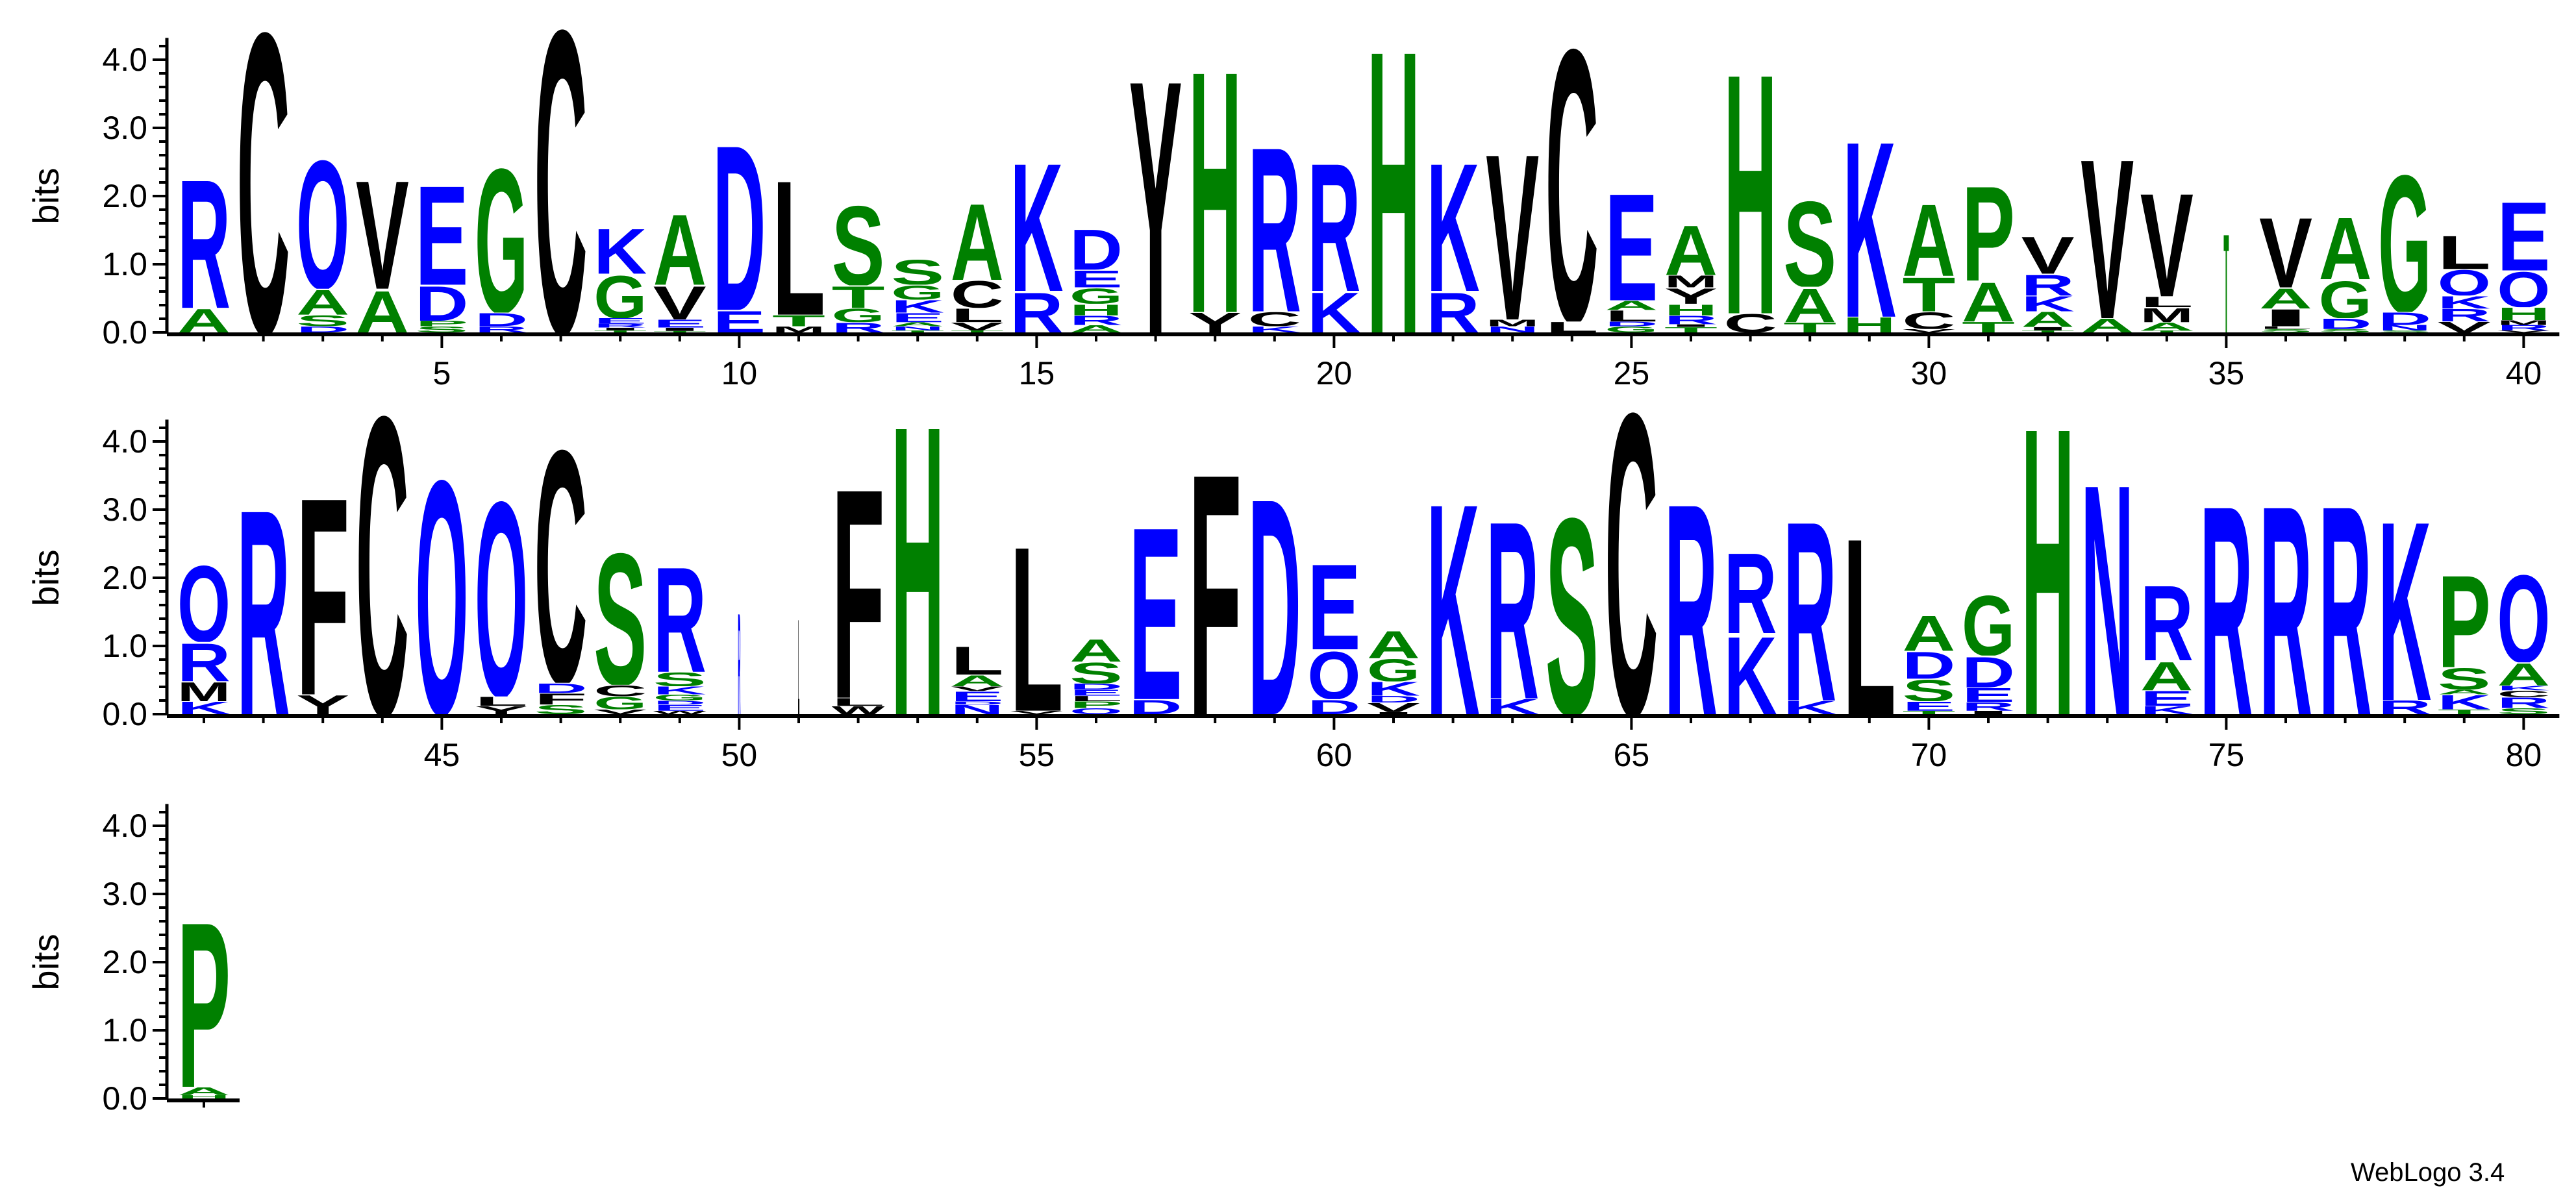 This screenshot has height=1190, width=2576. Describe the element at coordinates (739, 373) in the screenshot. I see `x-tick-label: 10` at that location.